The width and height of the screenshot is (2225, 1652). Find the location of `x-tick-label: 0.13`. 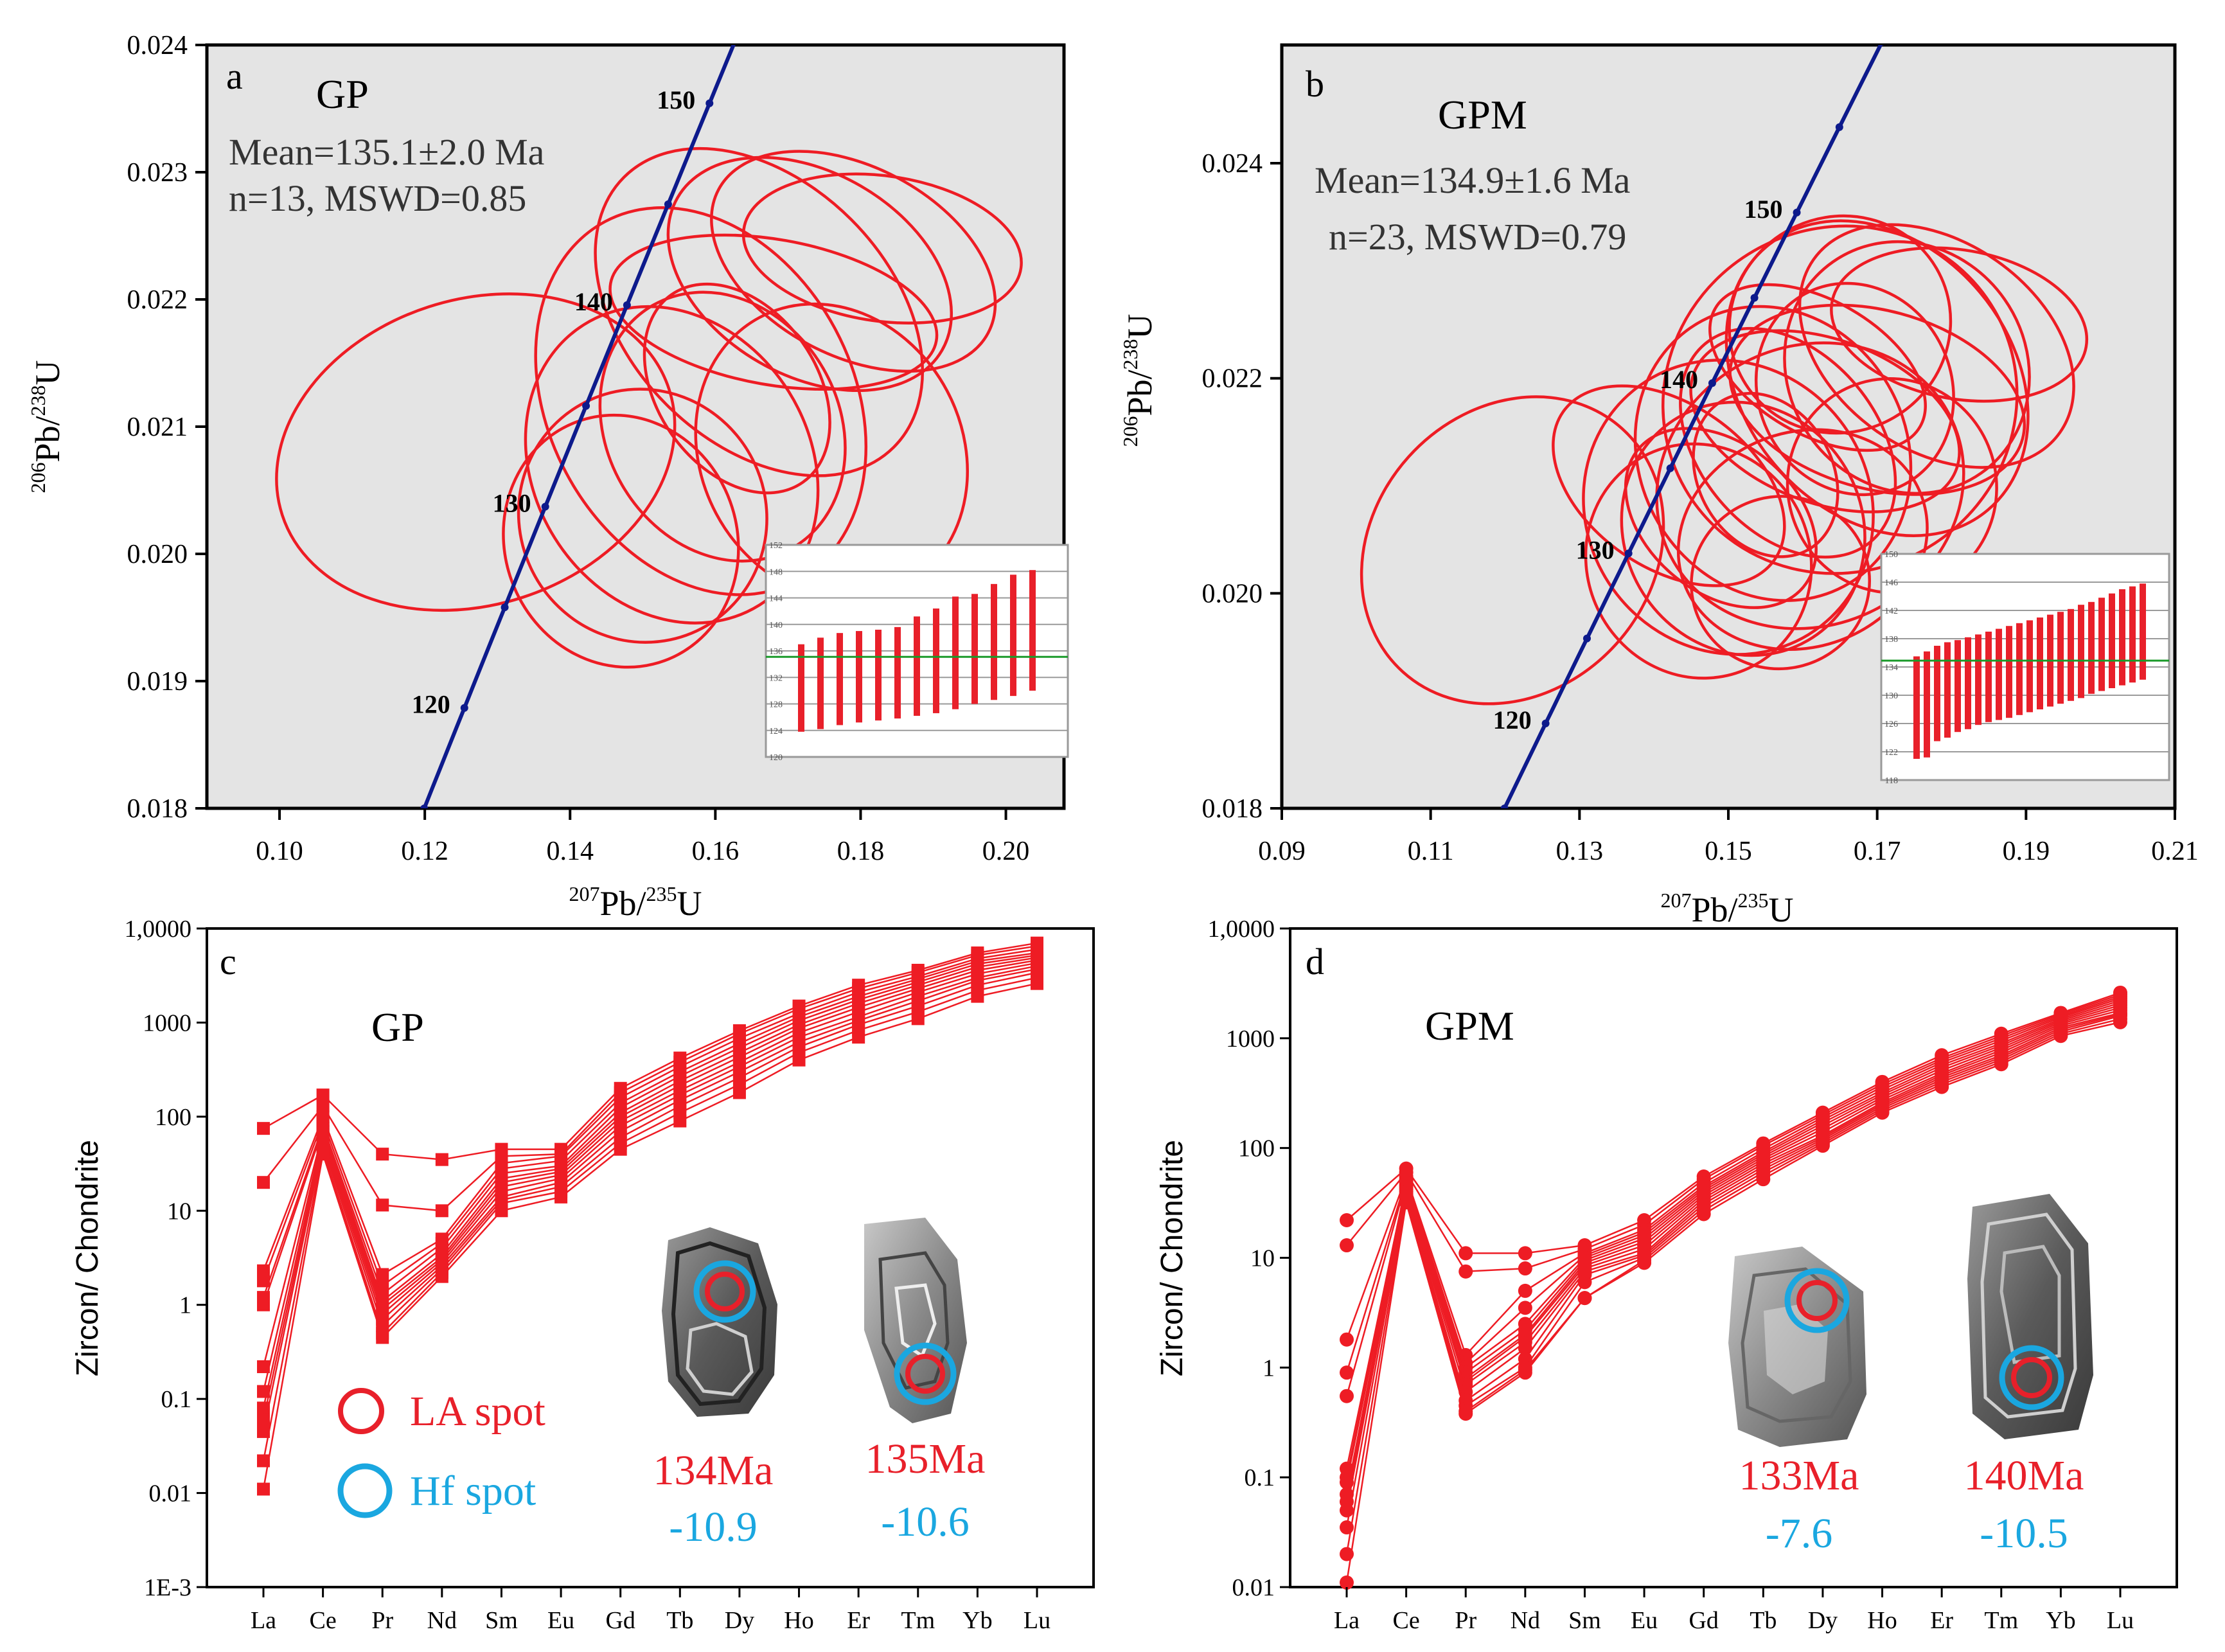

x-tick-label: 0.13 is located at coordinates (1580, 852).